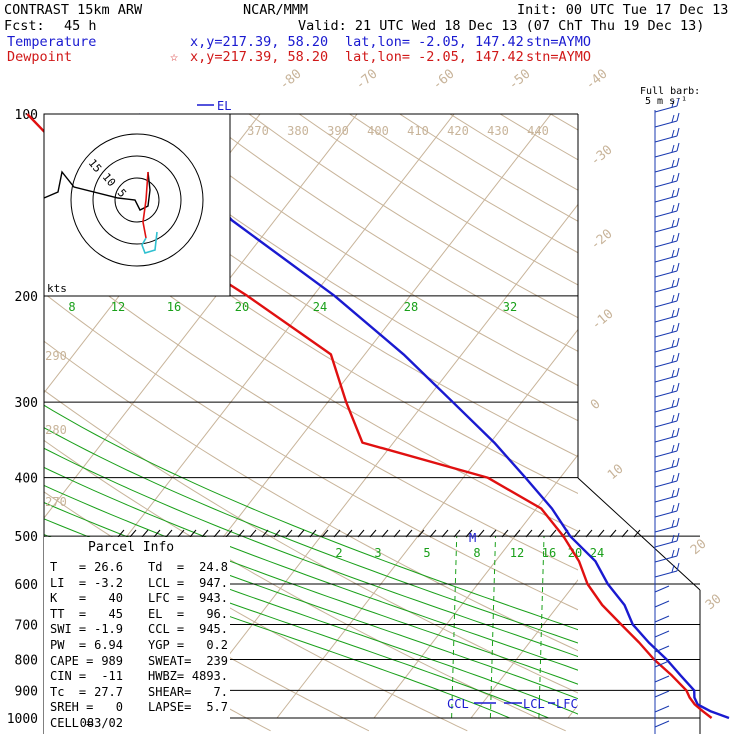 The image size is (740, 740). What do you see at coordinates (112, 676) in the screenshot?
I see `parcel-info-cell: -11` at bounding box center [112, 676].